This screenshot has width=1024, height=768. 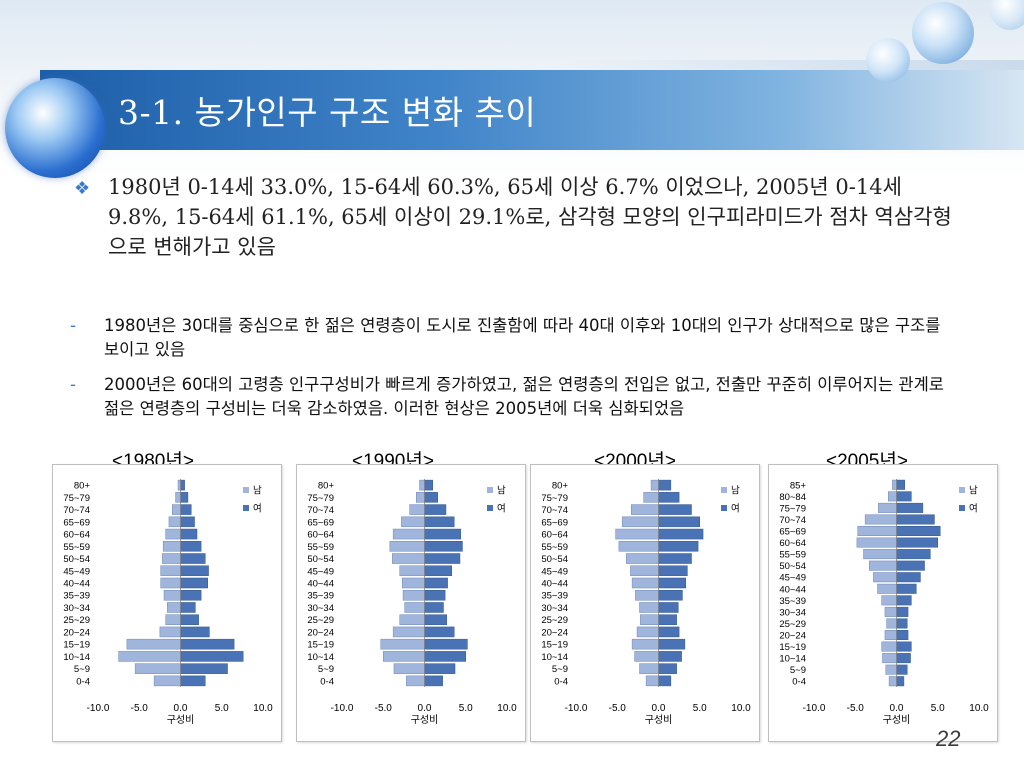 I want to click on decor-orb-right, so click(x=943, y=33).